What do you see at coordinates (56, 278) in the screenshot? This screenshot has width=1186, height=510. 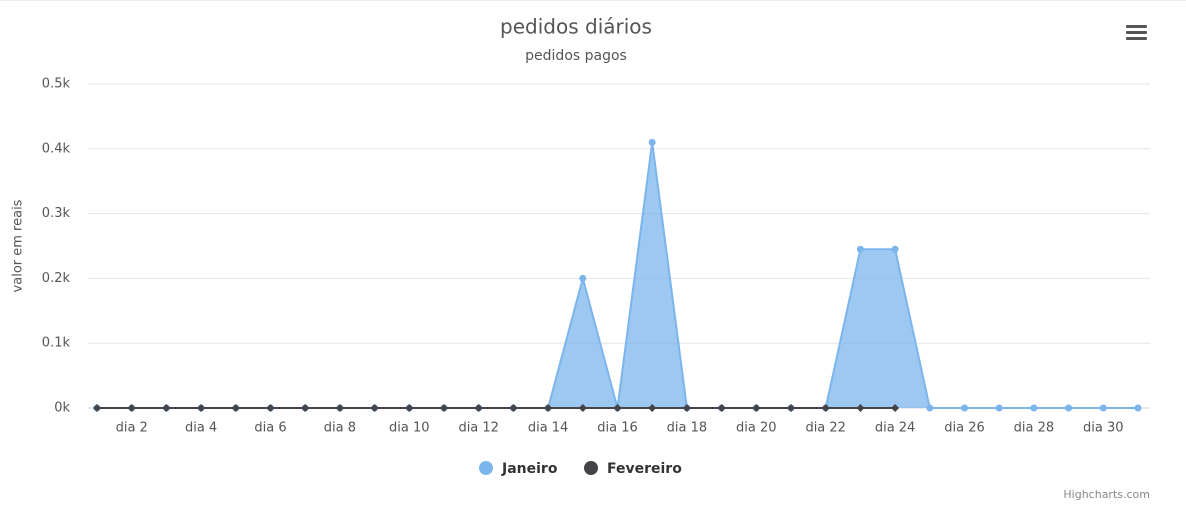 I see `y-tick-label: 0.2k` at bounding box center [56, 278].